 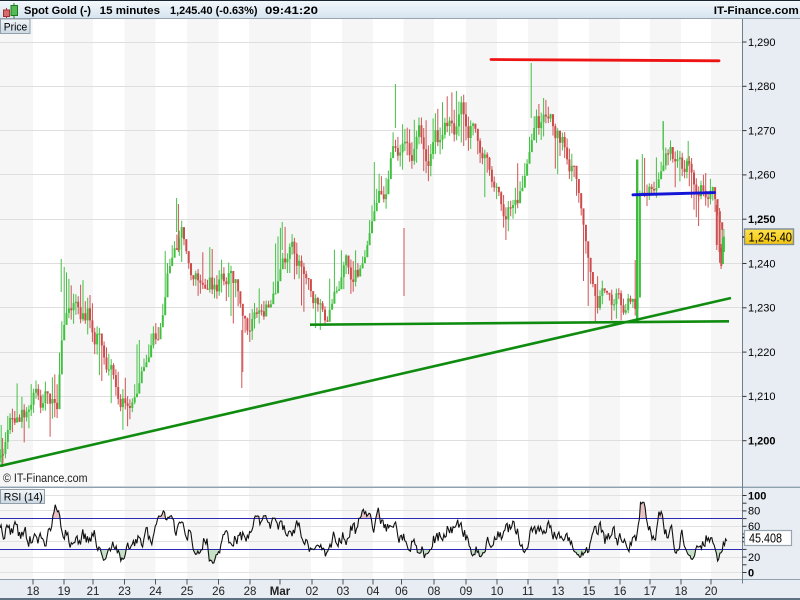 I want to click on svg-text: 1,250, so click(x=762, y=220).